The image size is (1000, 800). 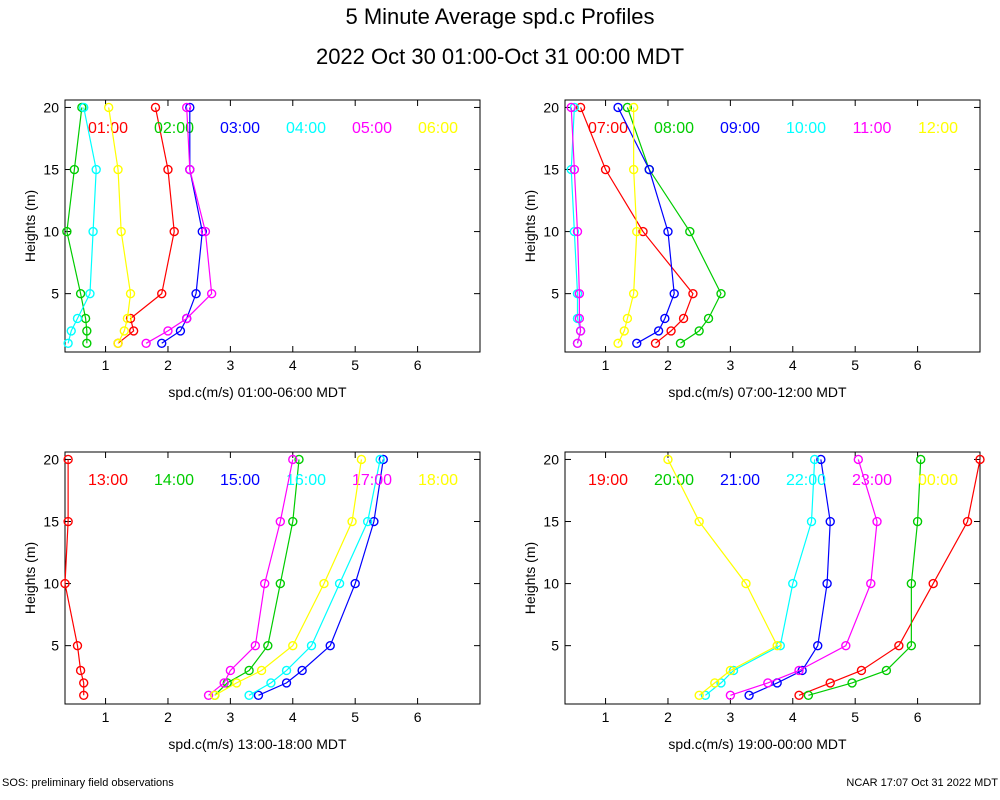 I want to click on series-line-20:00, so click(x=865, y=577).